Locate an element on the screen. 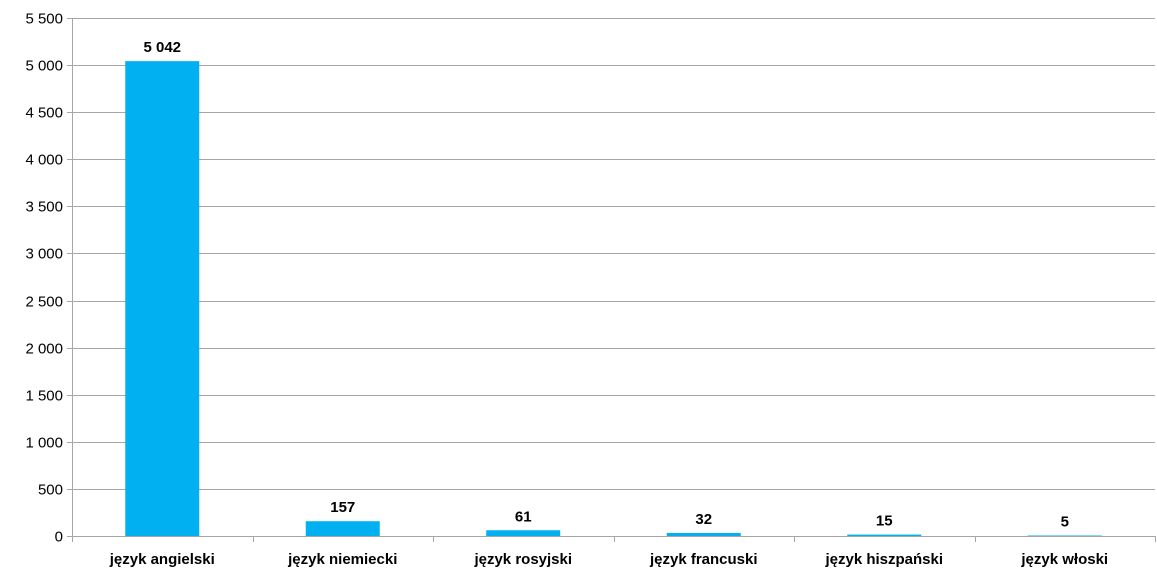 The width and height of the screenshot is (1157, 573). y-tick-label: 2 500 is located at coordinates (44, 302).